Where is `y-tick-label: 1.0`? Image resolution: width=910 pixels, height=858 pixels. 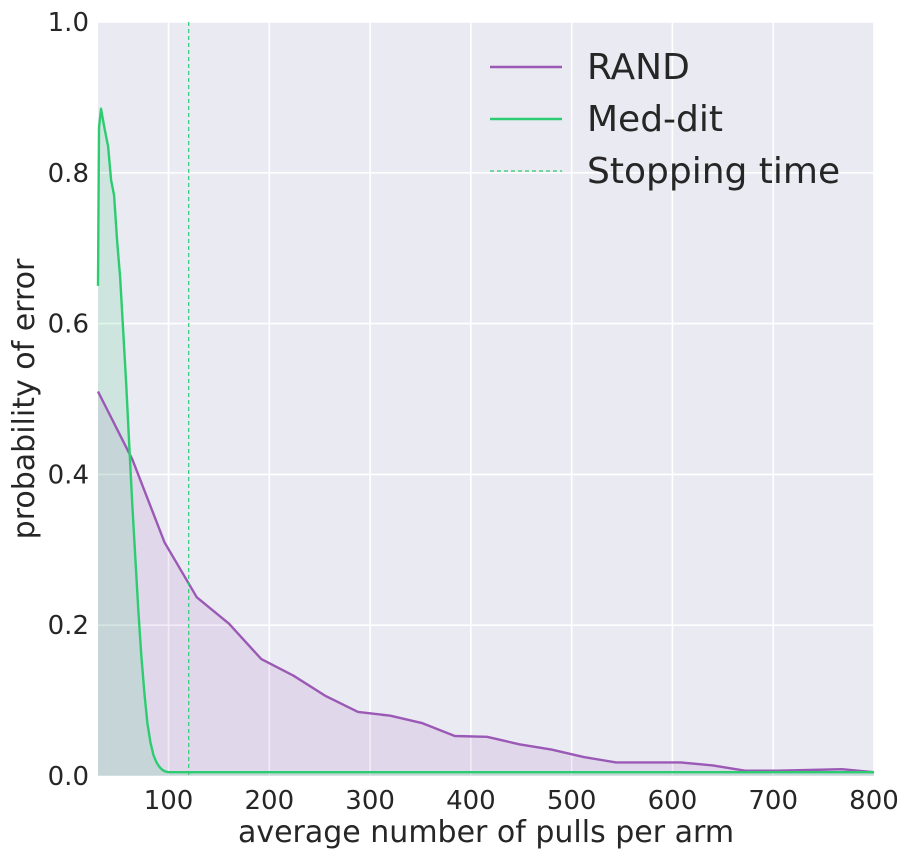 y-tick-label: 1.0 is located at coordinates (68, 23).